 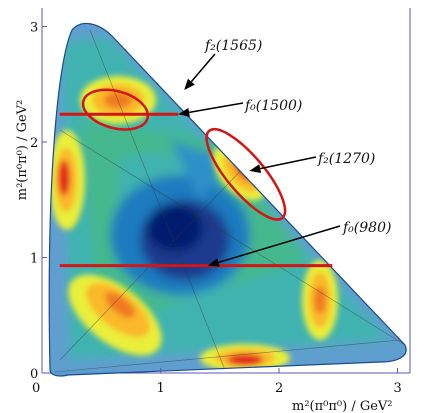 I want to click on x-tick-label: 0, so click(x=36, y=388).